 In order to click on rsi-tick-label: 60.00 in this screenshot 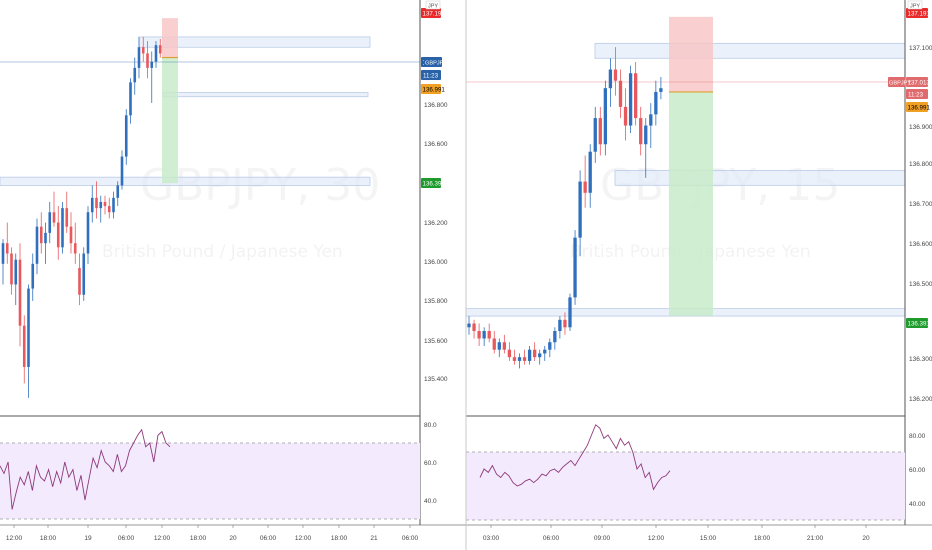, I will do `click(917, 470)`.